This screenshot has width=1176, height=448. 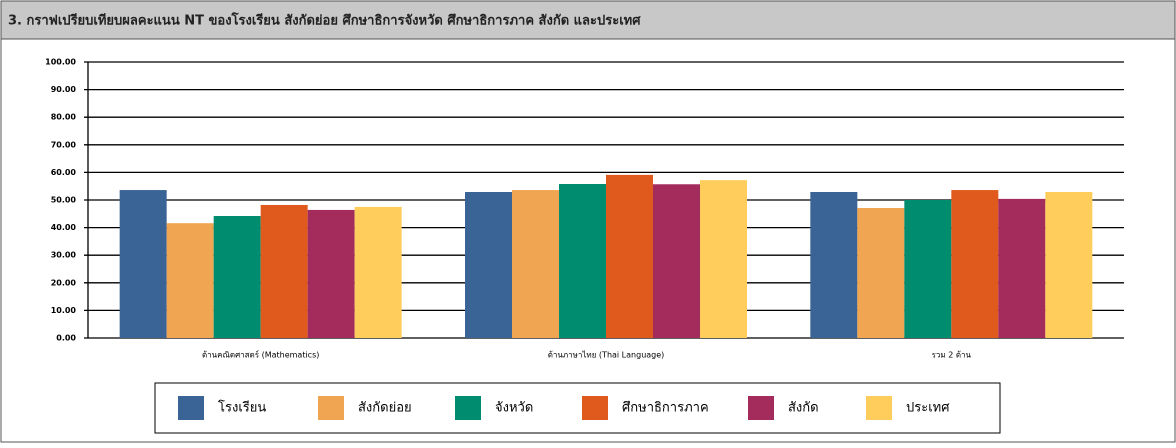 I want to click on y-tick-label: 30.00, so click(x=64, y=255).